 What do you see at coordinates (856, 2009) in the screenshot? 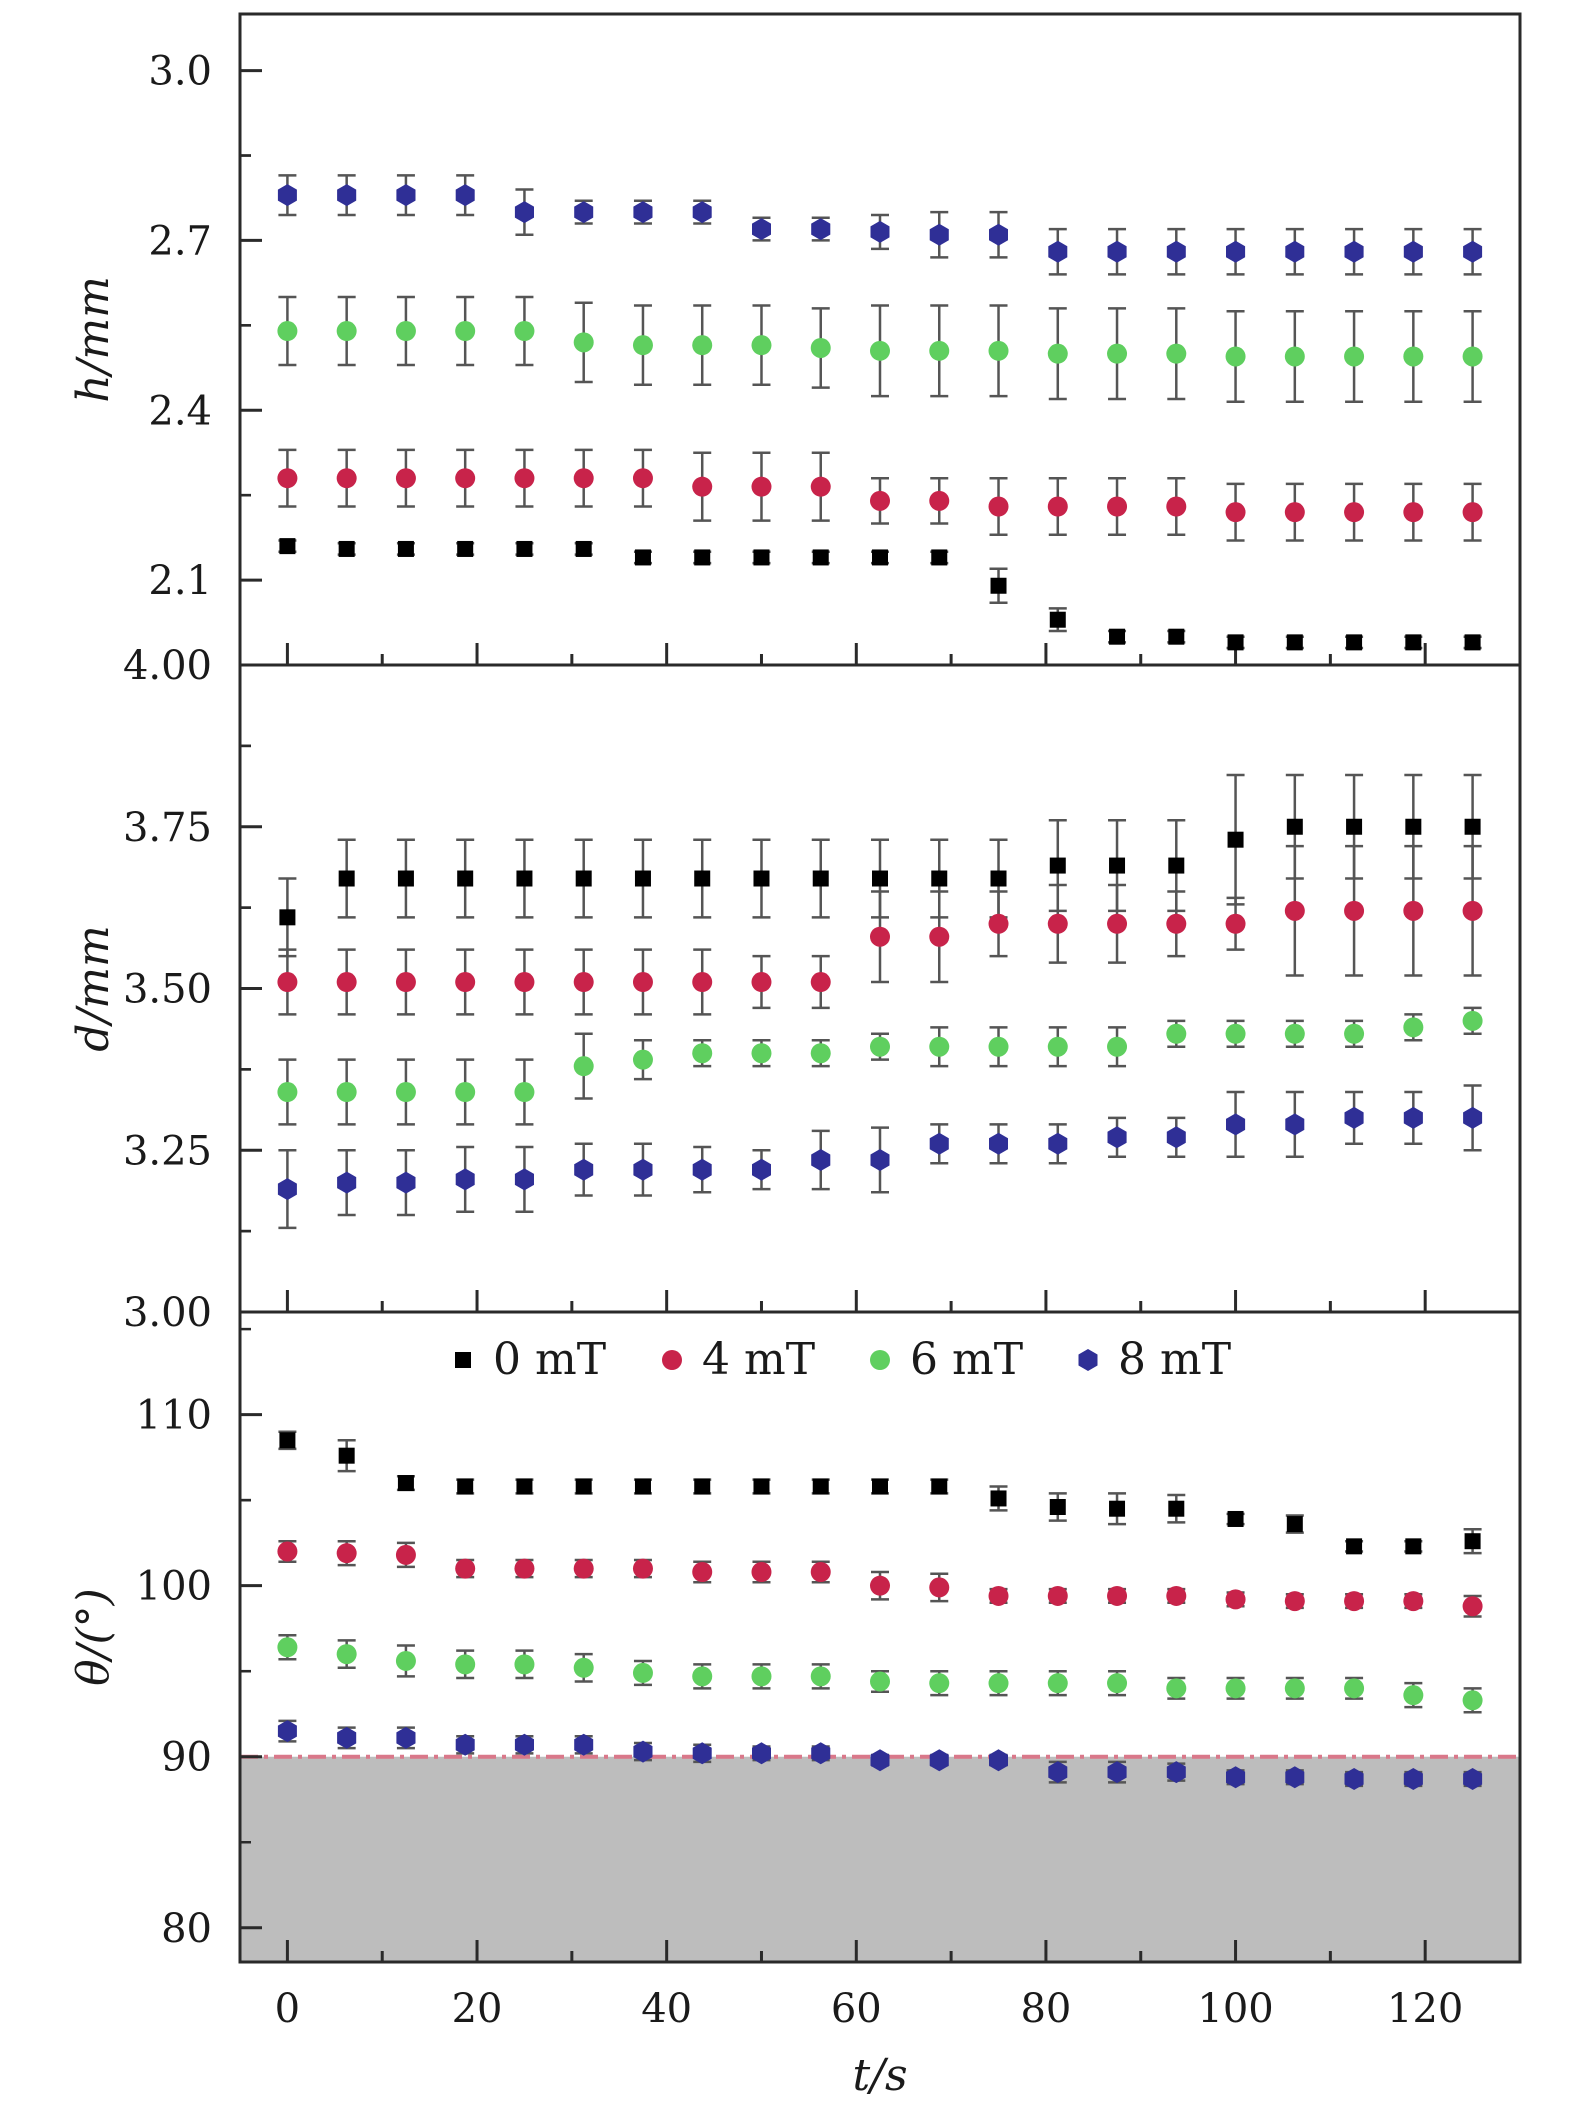
I see `x-tick-label: 60` at bounding box center [856, 2009].